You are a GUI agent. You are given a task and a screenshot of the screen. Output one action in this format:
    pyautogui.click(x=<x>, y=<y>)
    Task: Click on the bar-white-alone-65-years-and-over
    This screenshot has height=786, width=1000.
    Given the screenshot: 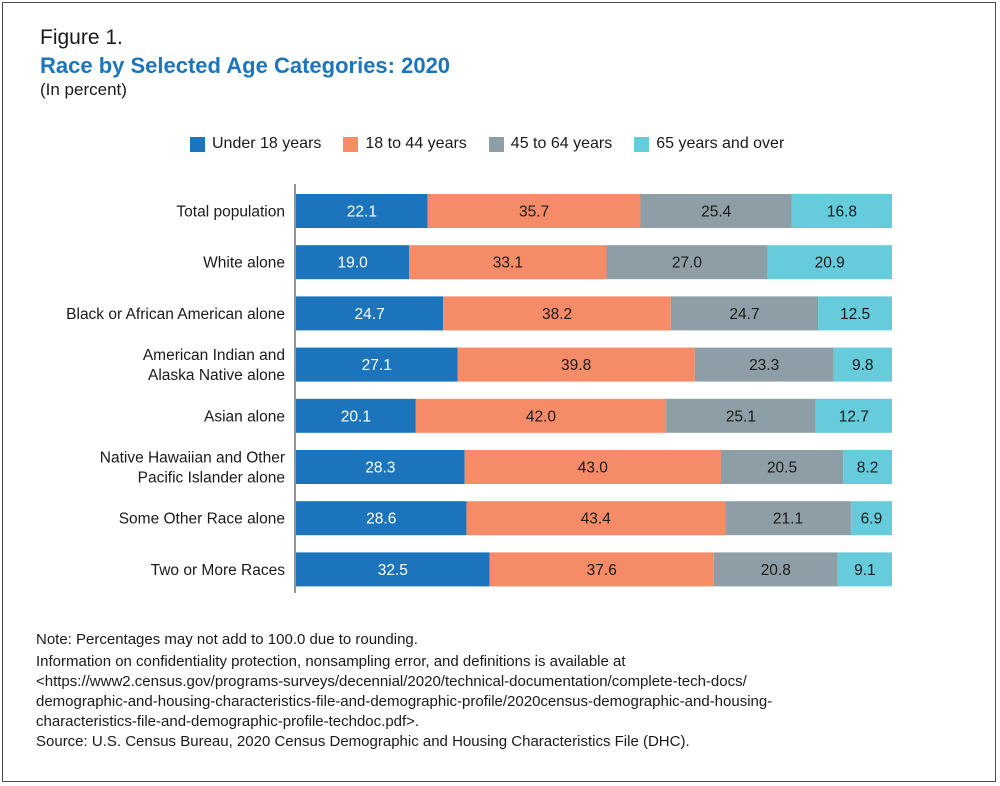 What is the action you would take?
    pyautogui.click(x=829, y=262)
    